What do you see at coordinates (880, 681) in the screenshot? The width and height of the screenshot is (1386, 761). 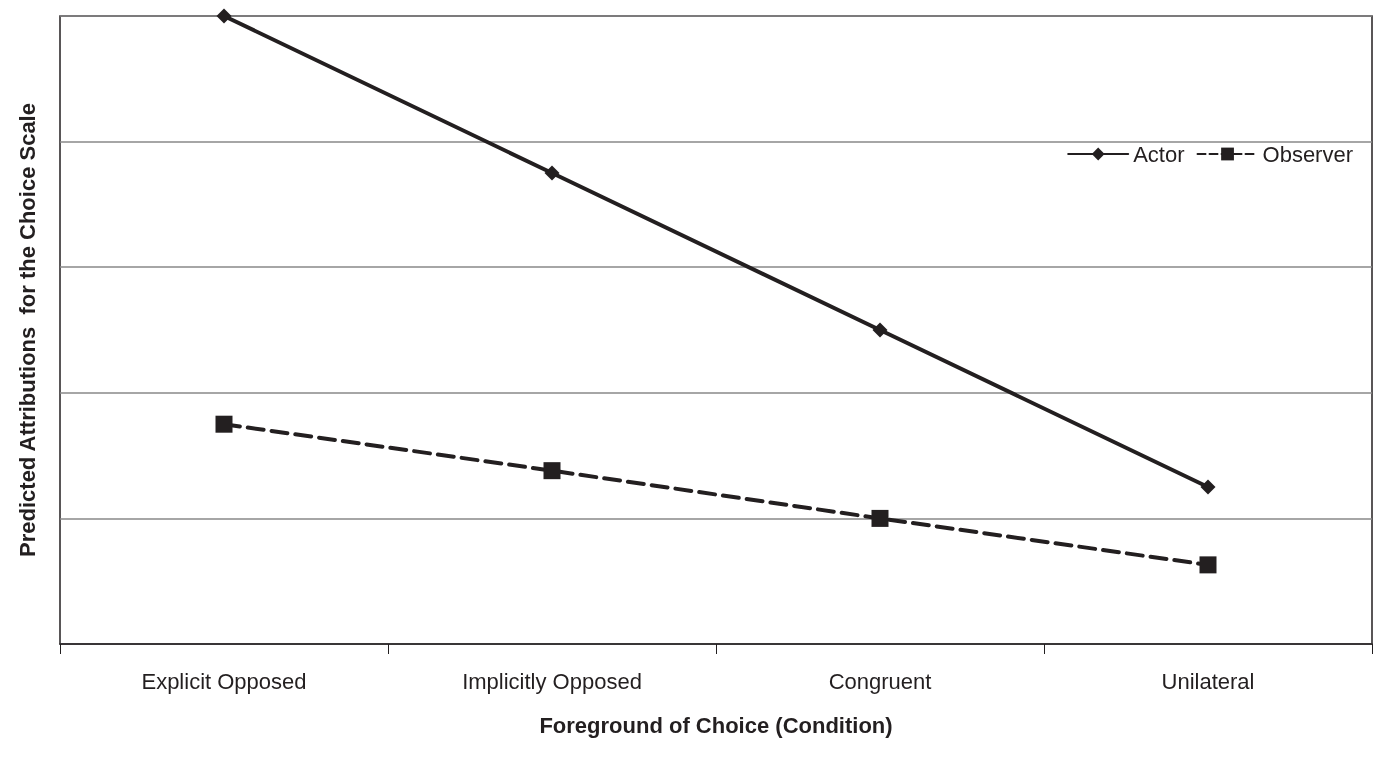 I see `x-tick-label: Congruent` at bounding box center [880, 681].